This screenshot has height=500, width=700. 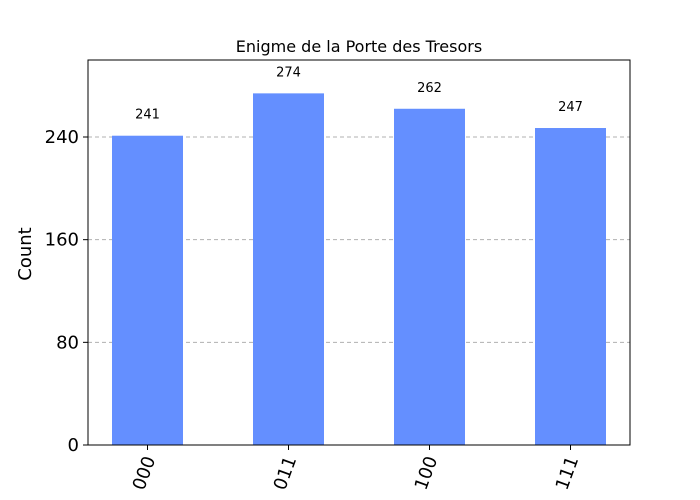 What do you see at coordinates (147, 115) in the screenshot?
I see `data-label: 241` at bounding box center [147, 115].